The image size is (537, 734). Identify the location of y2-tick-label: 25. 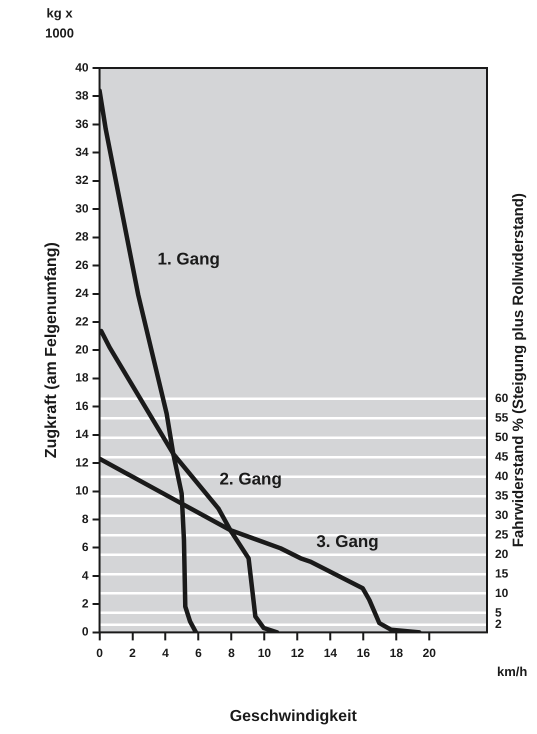
(502, 534).